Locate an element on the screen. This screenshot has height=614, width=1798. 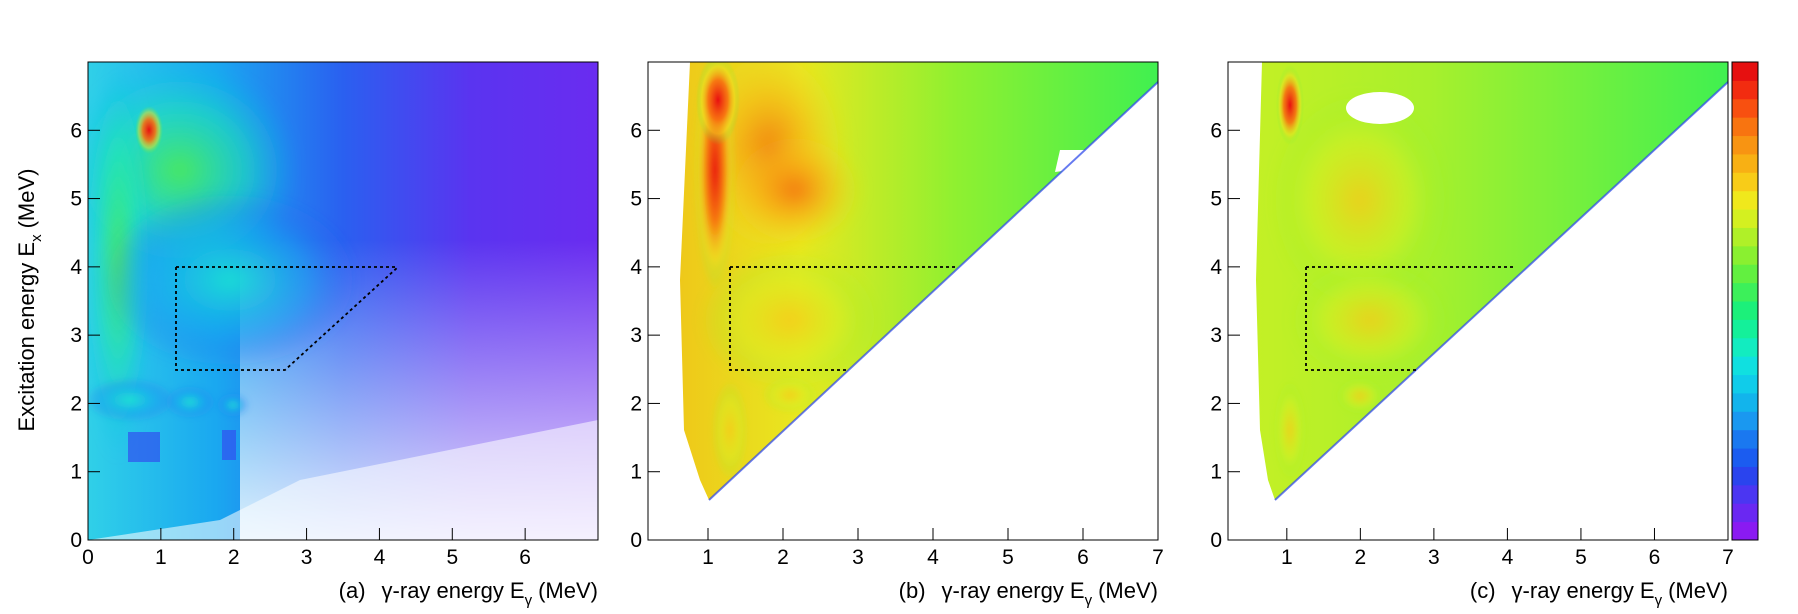
panel-b-yellow-mid is located at coordinates (790, 320).